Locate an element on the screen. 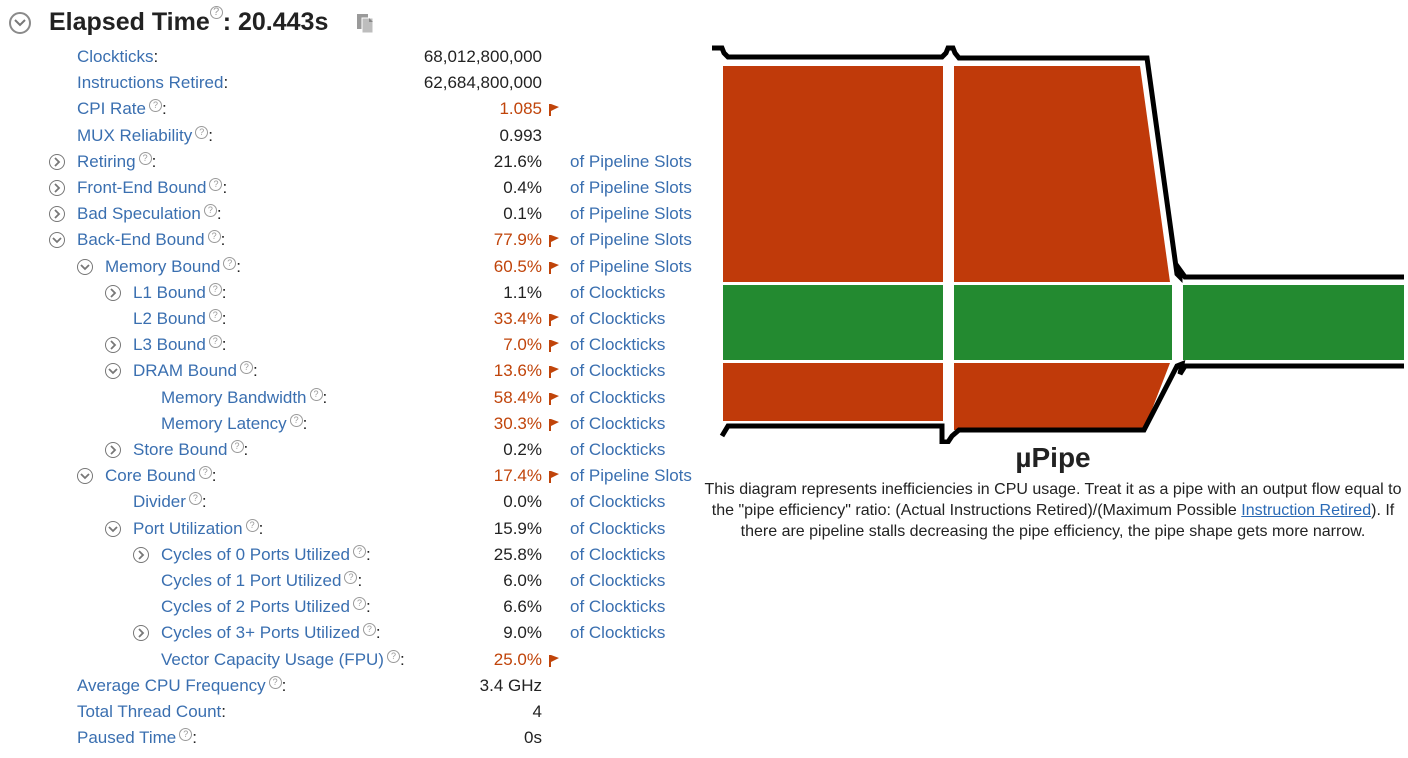 The width and height of the screenshot is (1408, 758). metric-label: Total Thread Count: is located at coordinates (151, 712).